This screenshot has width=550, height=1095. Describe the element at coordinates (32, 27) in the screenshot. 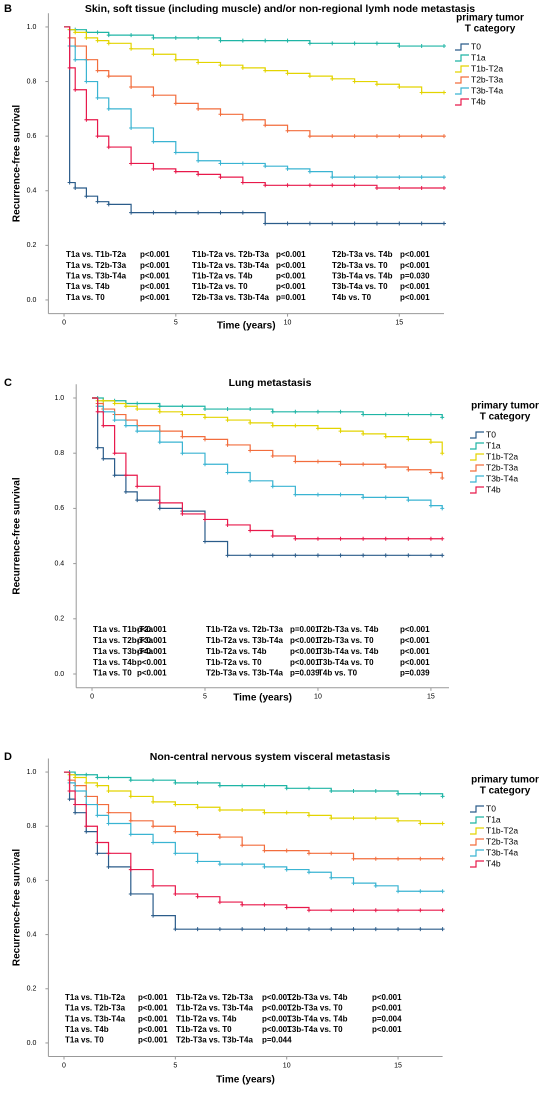

I see `y-tick-label: 1.0` at that location.